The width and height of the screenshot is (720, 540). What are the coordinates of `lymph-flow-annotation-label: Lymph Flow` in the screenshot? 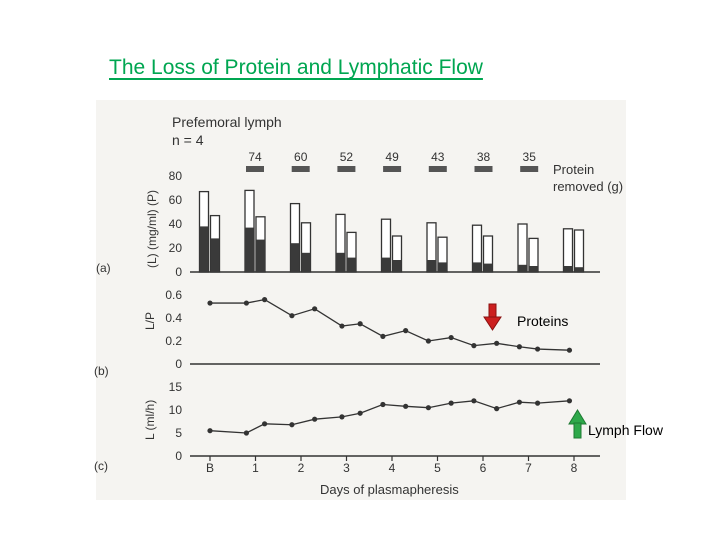 It's located at (625, 430).